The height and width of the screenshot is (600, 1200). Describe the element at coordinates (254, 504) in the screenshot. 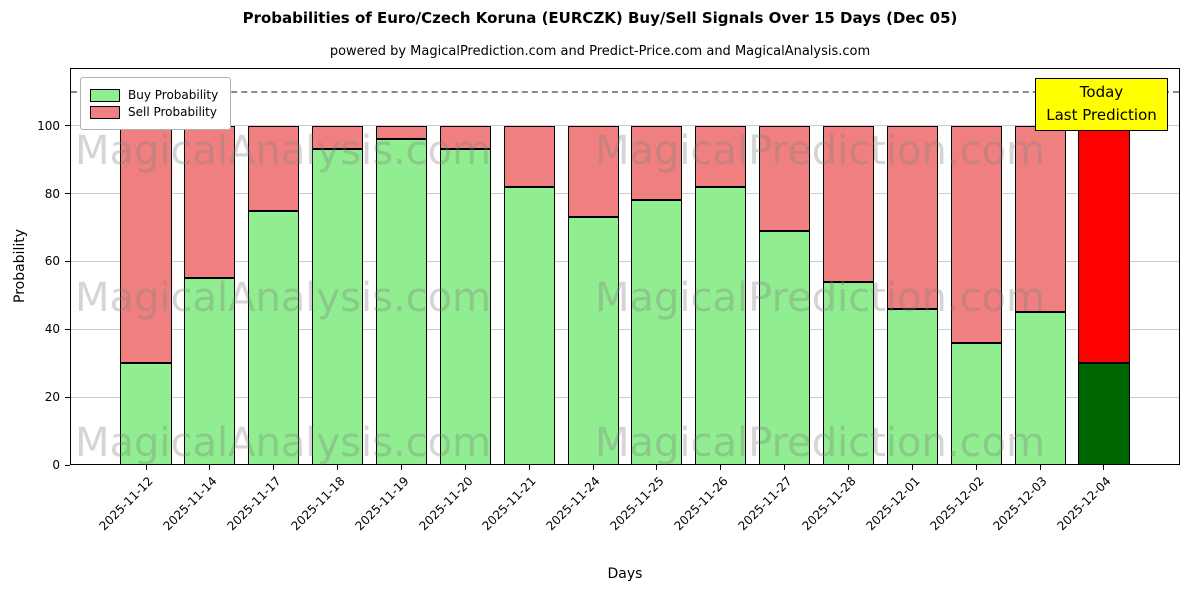

I see `x-tick-label-text: 2025-11-17` at that location.